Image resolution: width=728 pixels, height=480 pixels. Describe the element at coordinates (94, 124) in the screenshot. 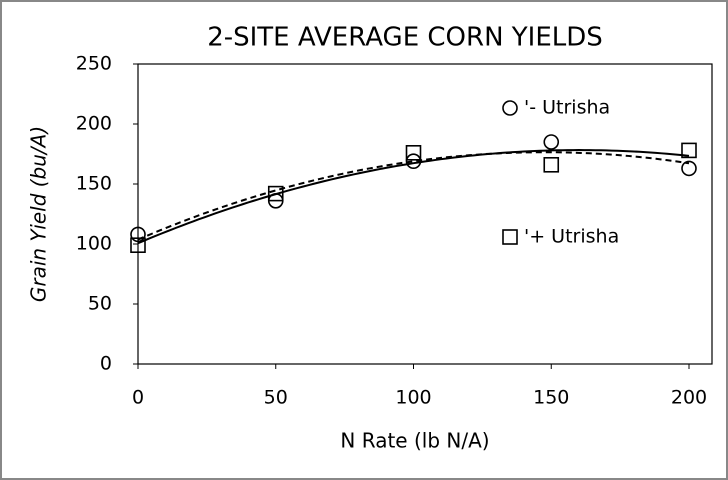

I see `y-tick-label: 200` at that location.